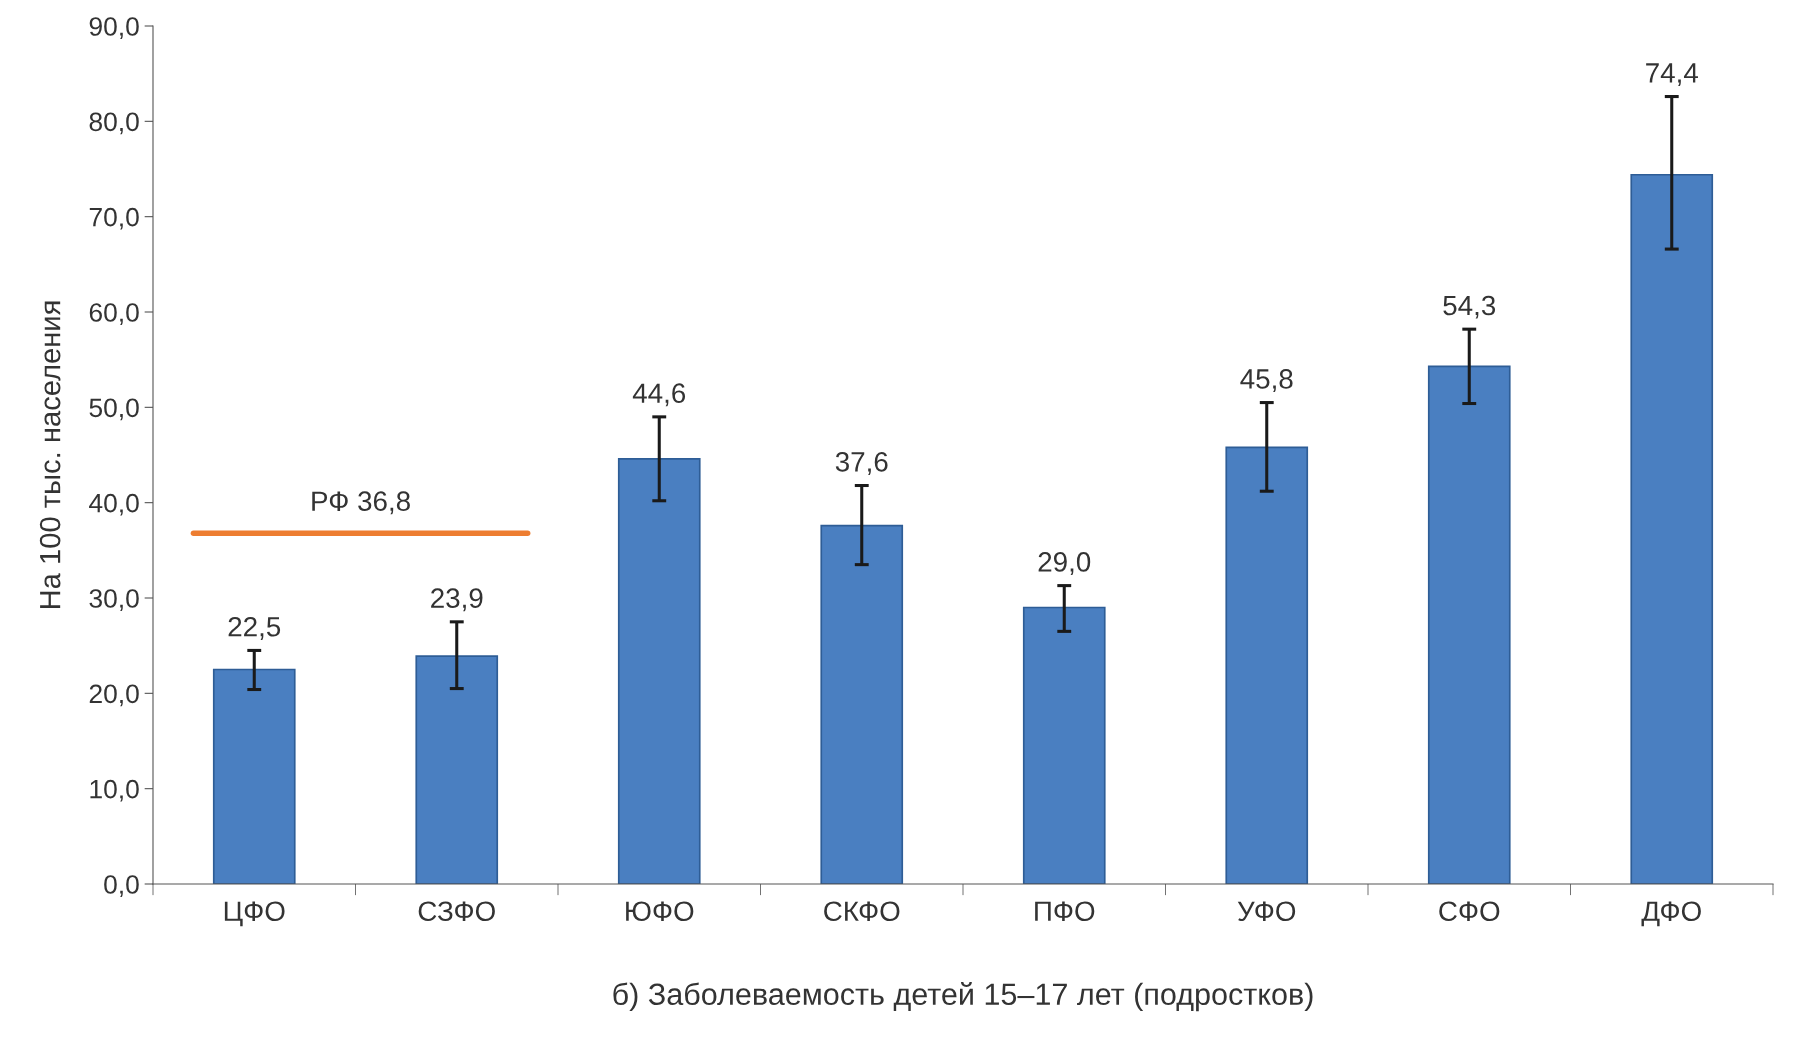  What do you see at coordinates (963, 997) in the screenshot?
I see `x-axis-title: б) Заболеваемость детей 15–17 лет (подростков)` at bounding box center [963, 997].